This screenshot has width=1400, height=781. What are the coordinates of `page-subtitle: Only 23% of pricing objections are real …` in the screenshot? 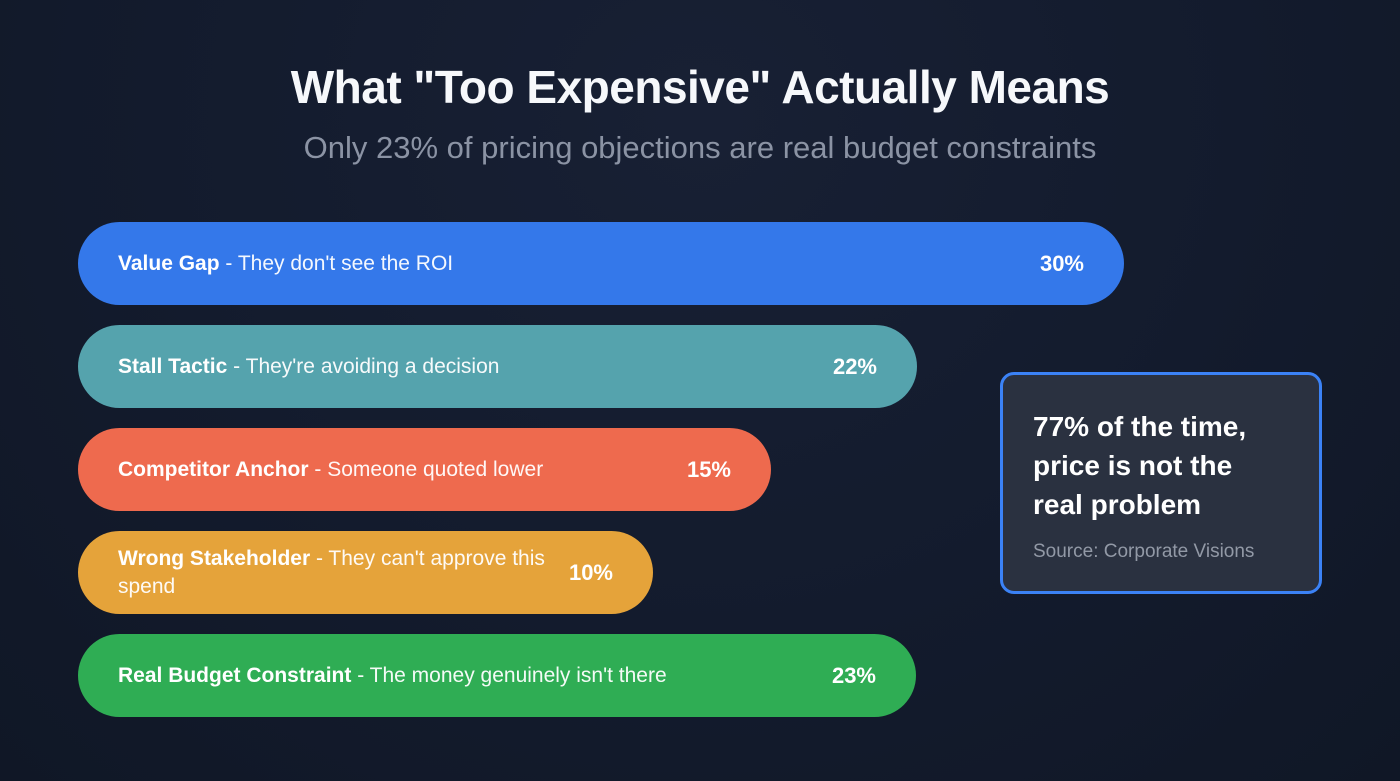 It's located at (700, 147).